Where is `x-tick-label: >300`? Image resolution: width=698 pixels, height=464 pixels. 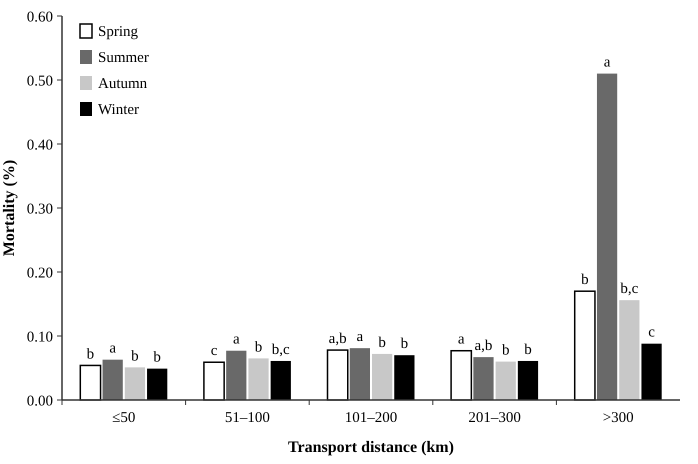
x-tick-label: >300 is located at coordinates (618, 418).